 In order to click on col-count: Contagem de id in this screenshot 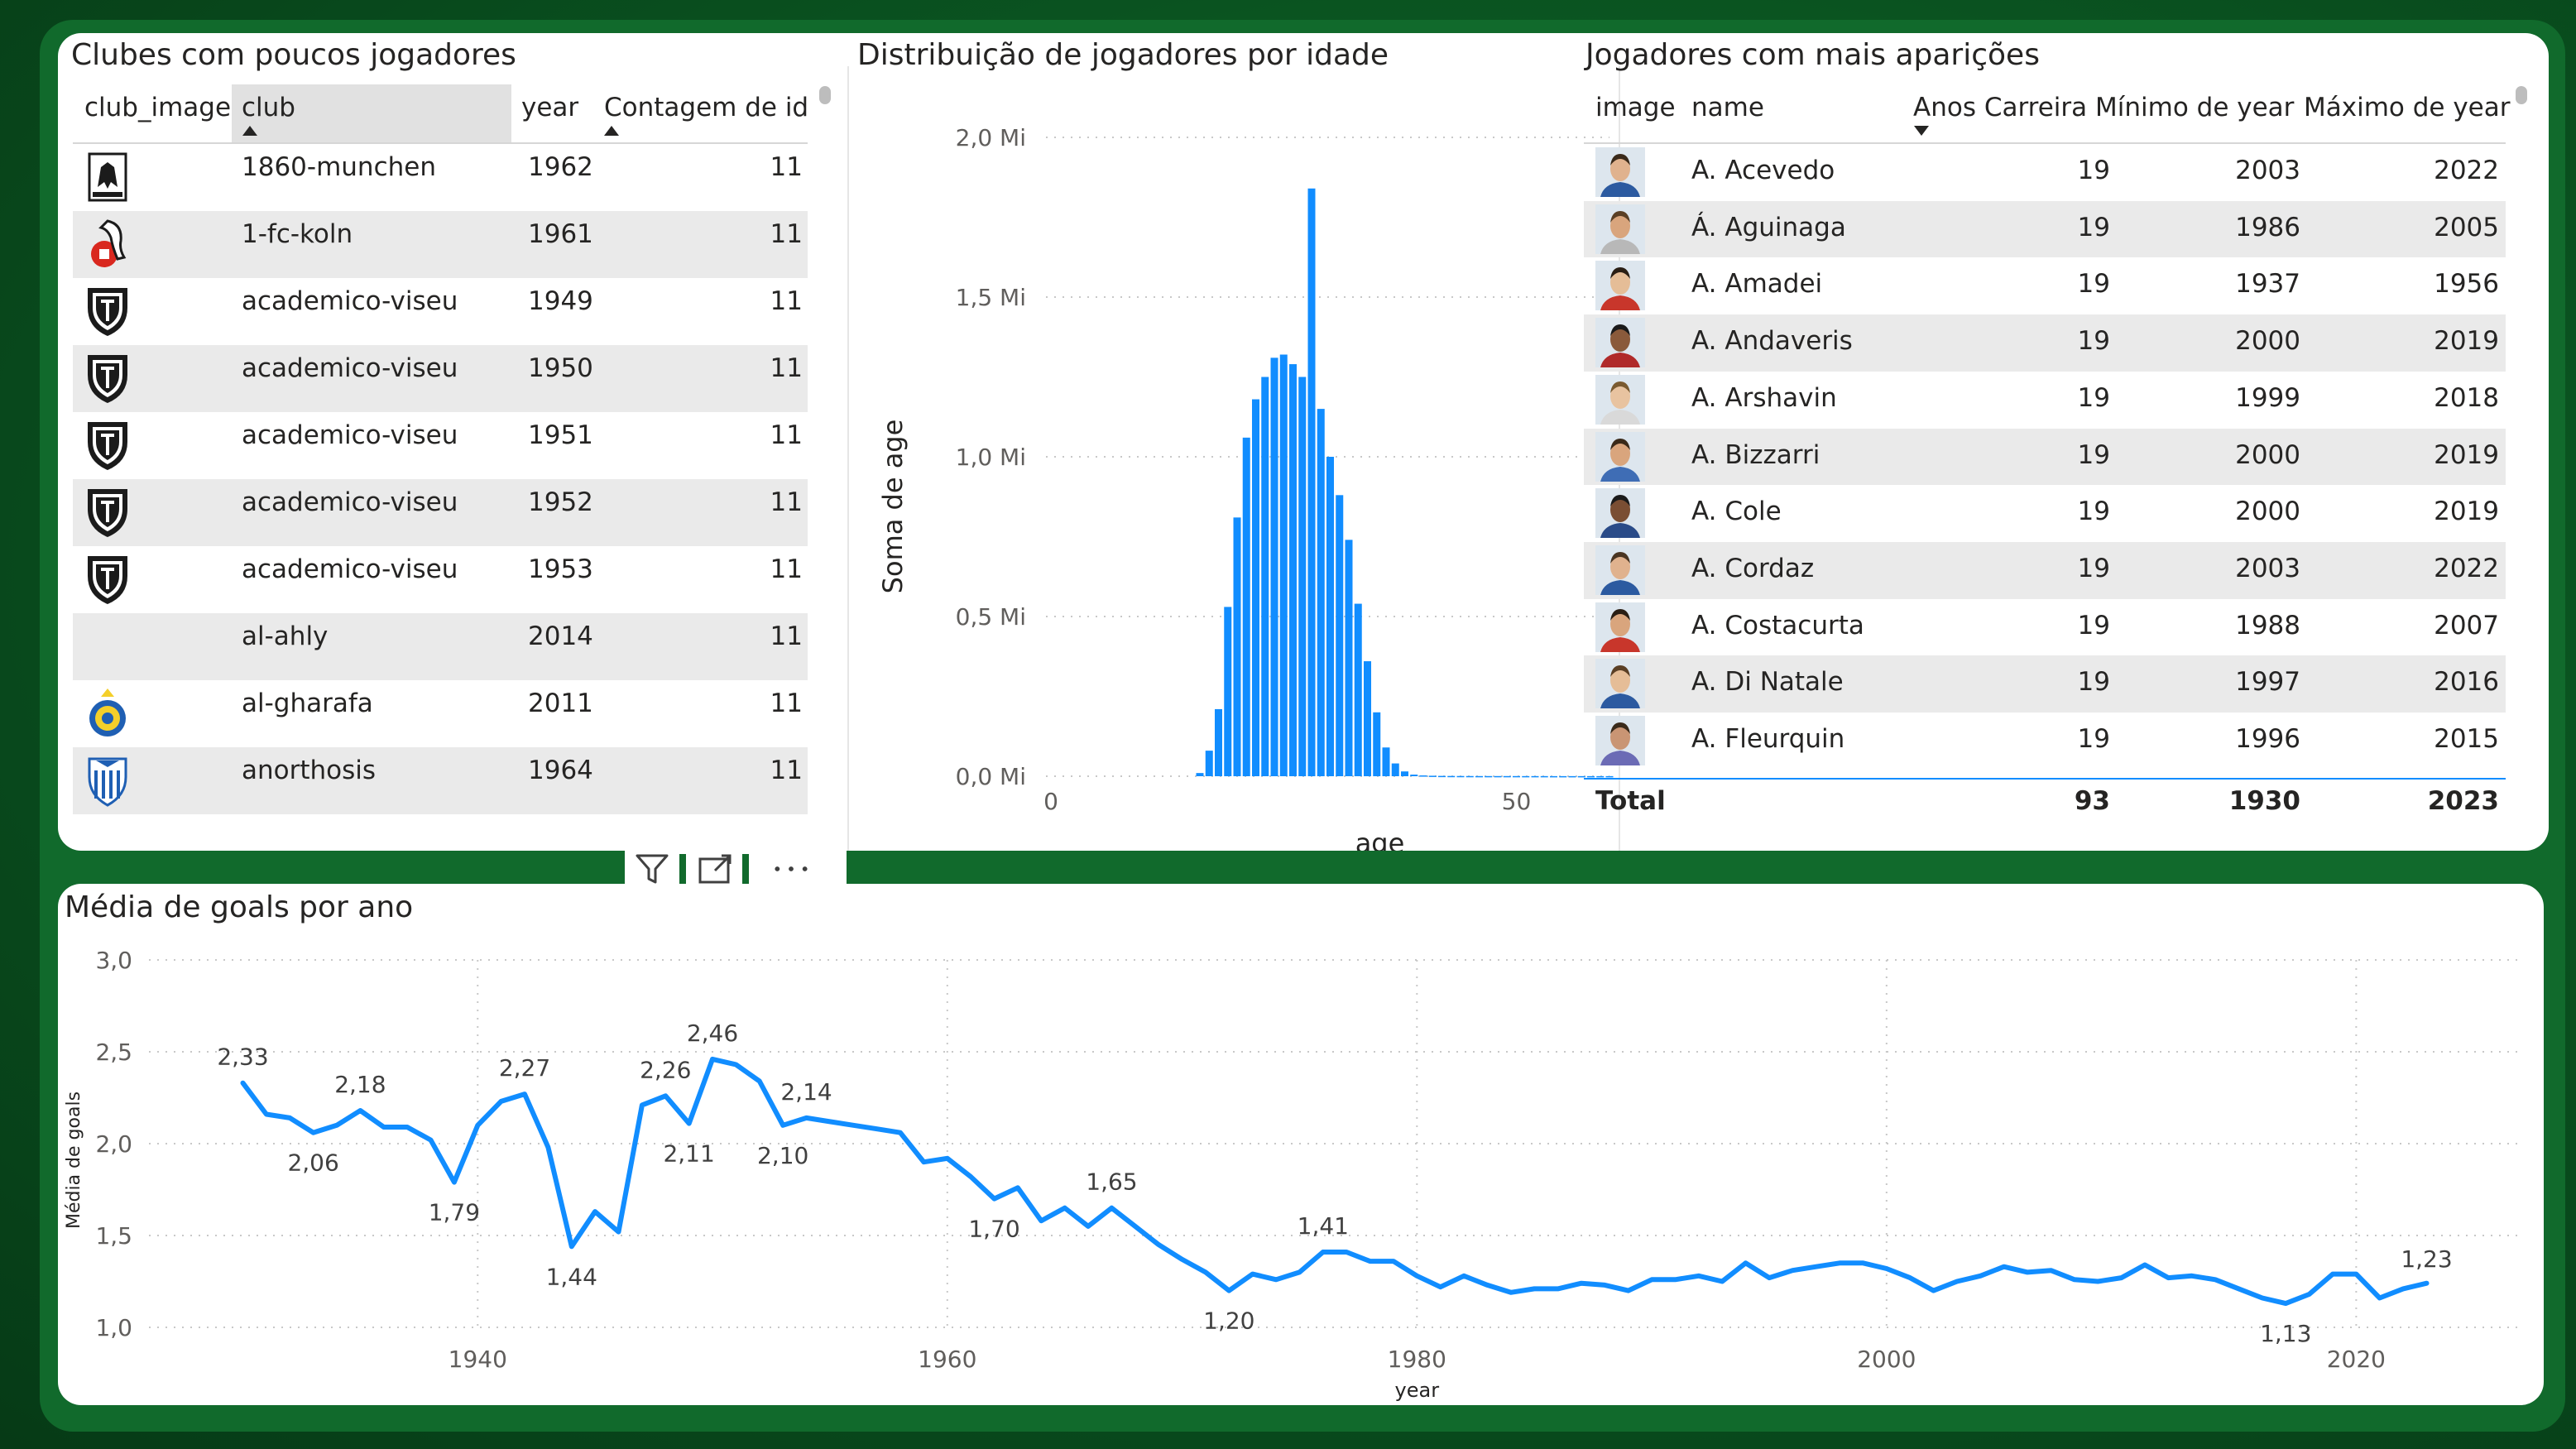, I will do `click(707, 107)`.